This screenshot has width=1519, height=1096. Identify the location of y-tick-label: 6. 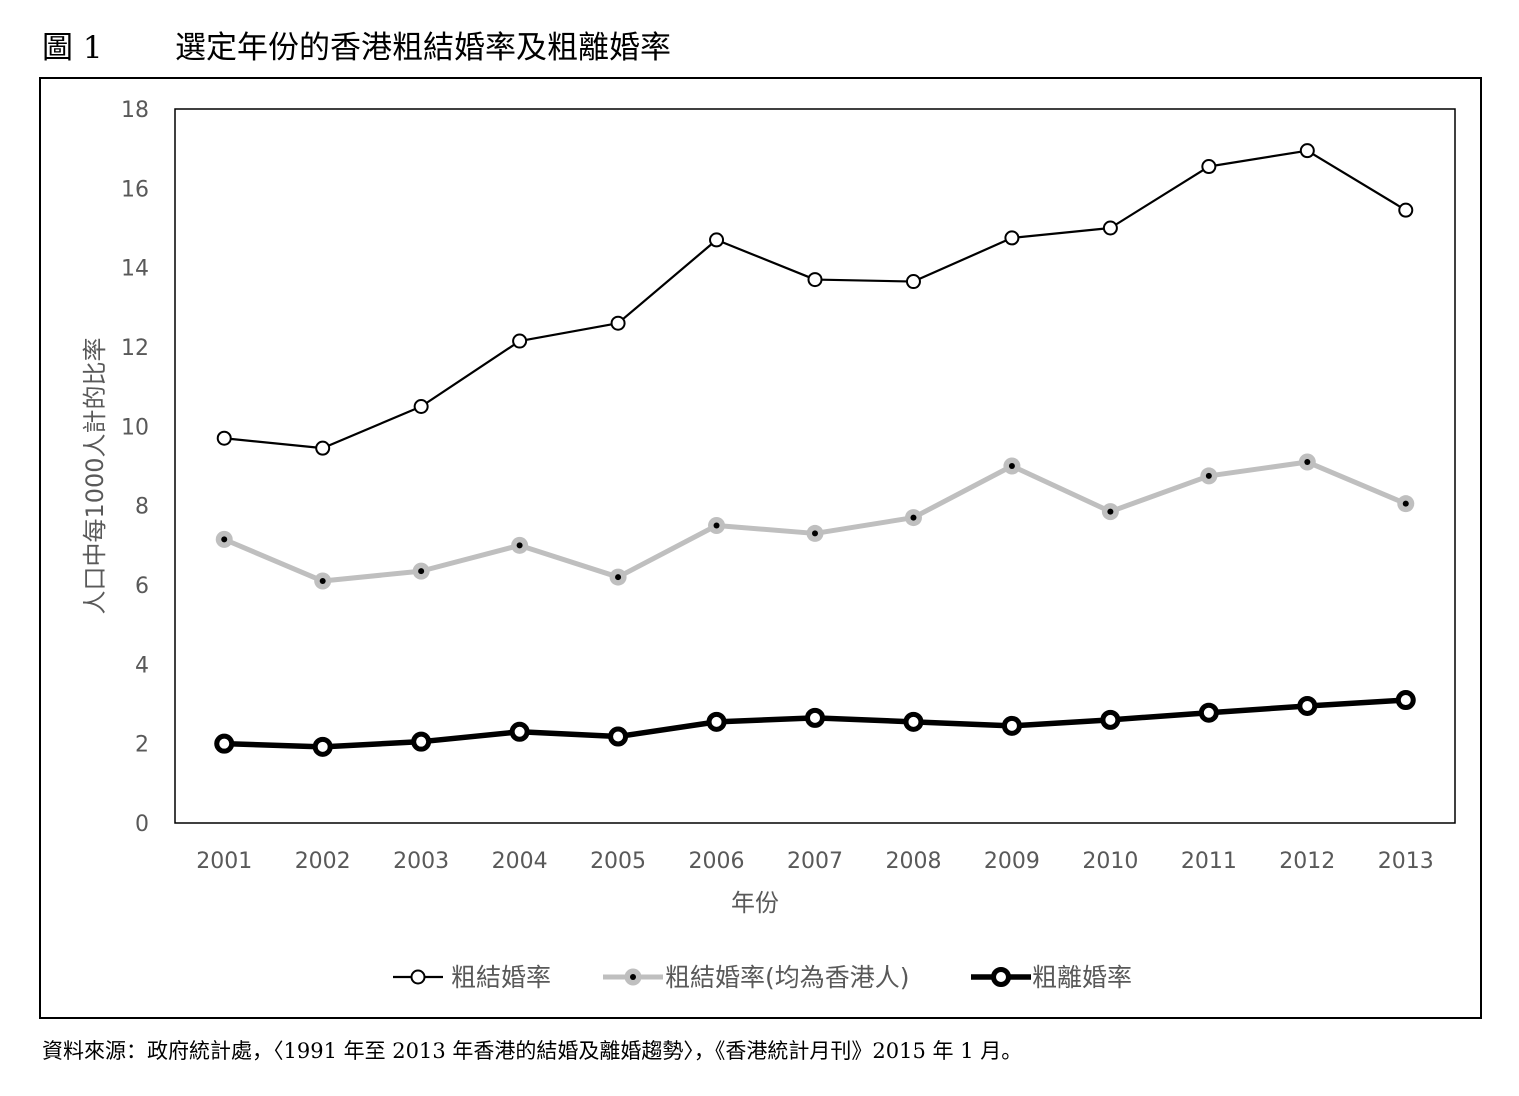
(142, 586).